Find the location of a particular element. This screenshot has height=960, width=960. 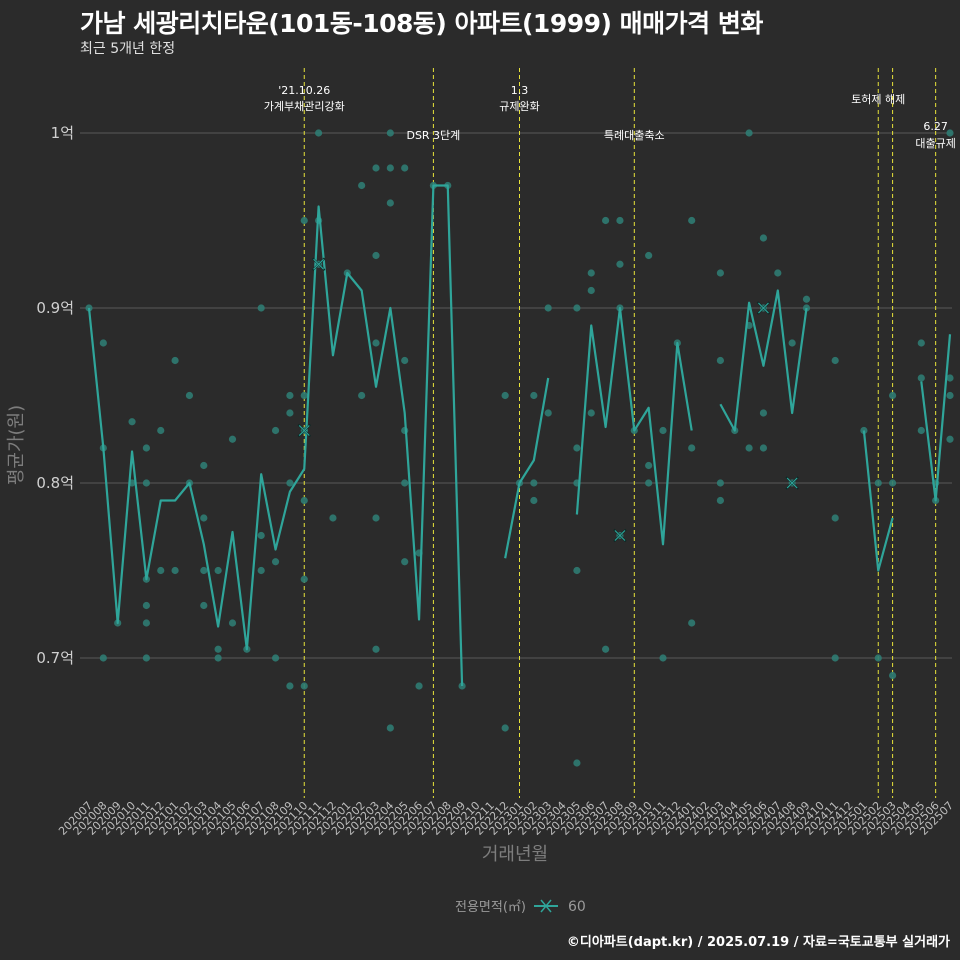

legend-title: 전용면적(㎡) is located at coordinates (490, 907).